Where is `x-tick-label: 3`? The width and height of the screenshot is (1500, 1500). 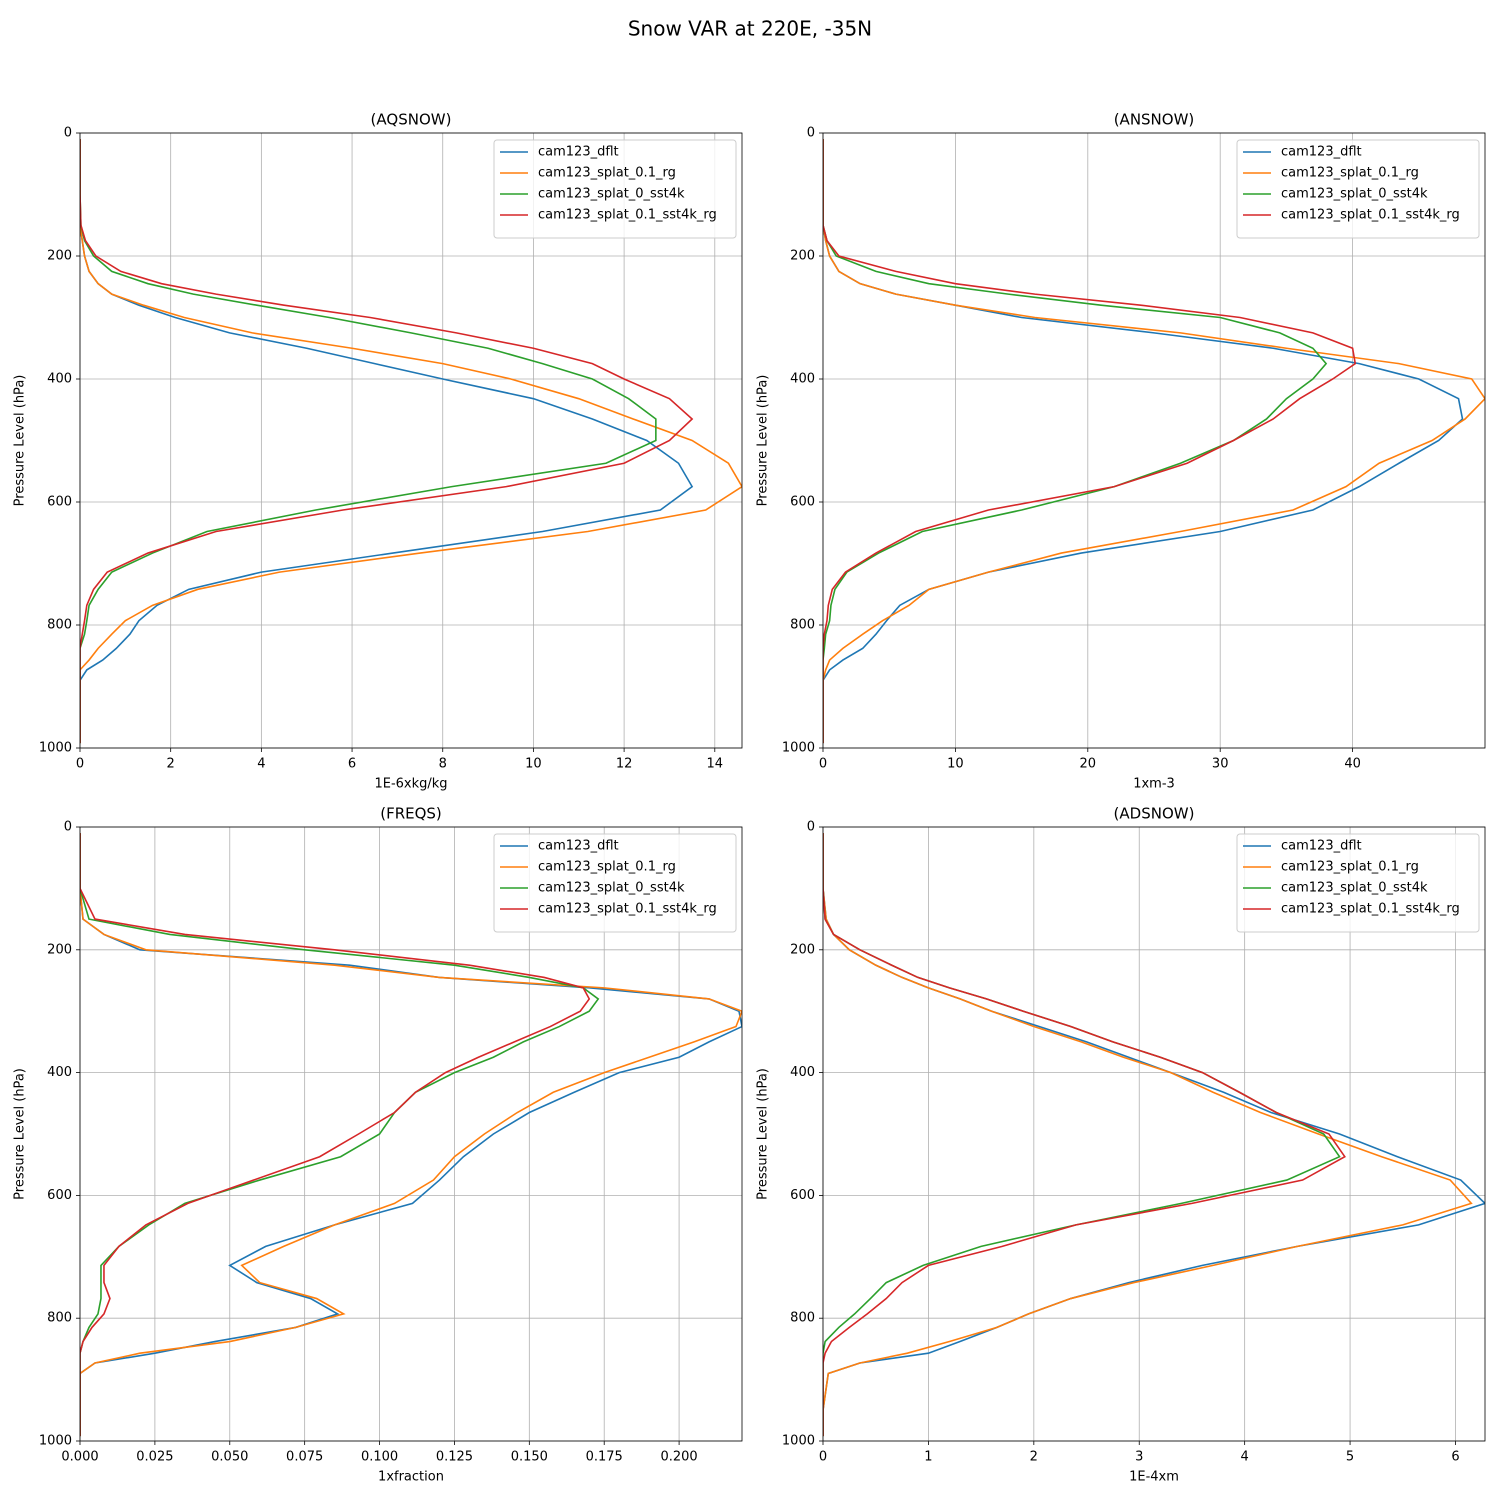 x-tick-label: 3 is located at coordinates (1139, 1457).